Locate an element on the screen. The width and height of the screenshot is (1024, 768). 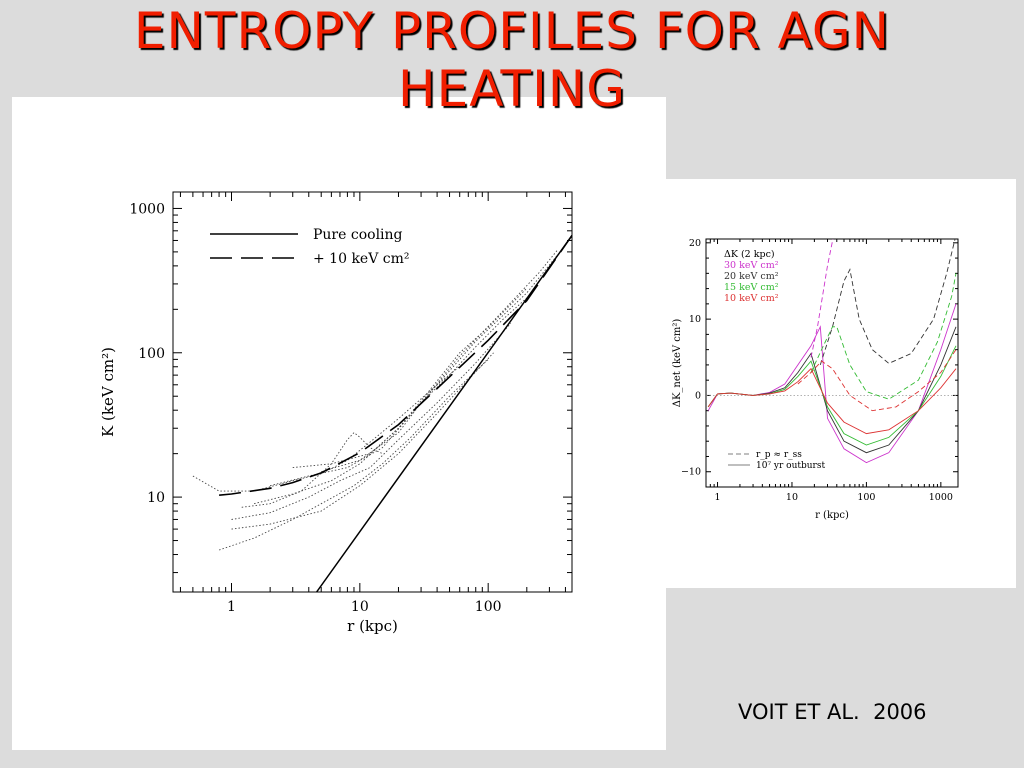
x-tick-label: 1000 is located at coordinates (941, 497).